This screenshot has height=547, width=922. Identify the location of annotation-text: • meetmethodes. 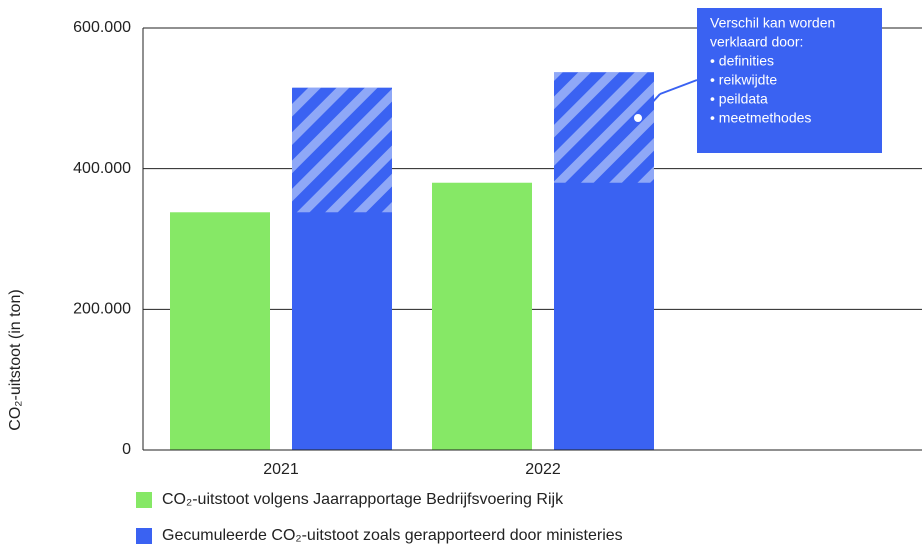
(760, 118).